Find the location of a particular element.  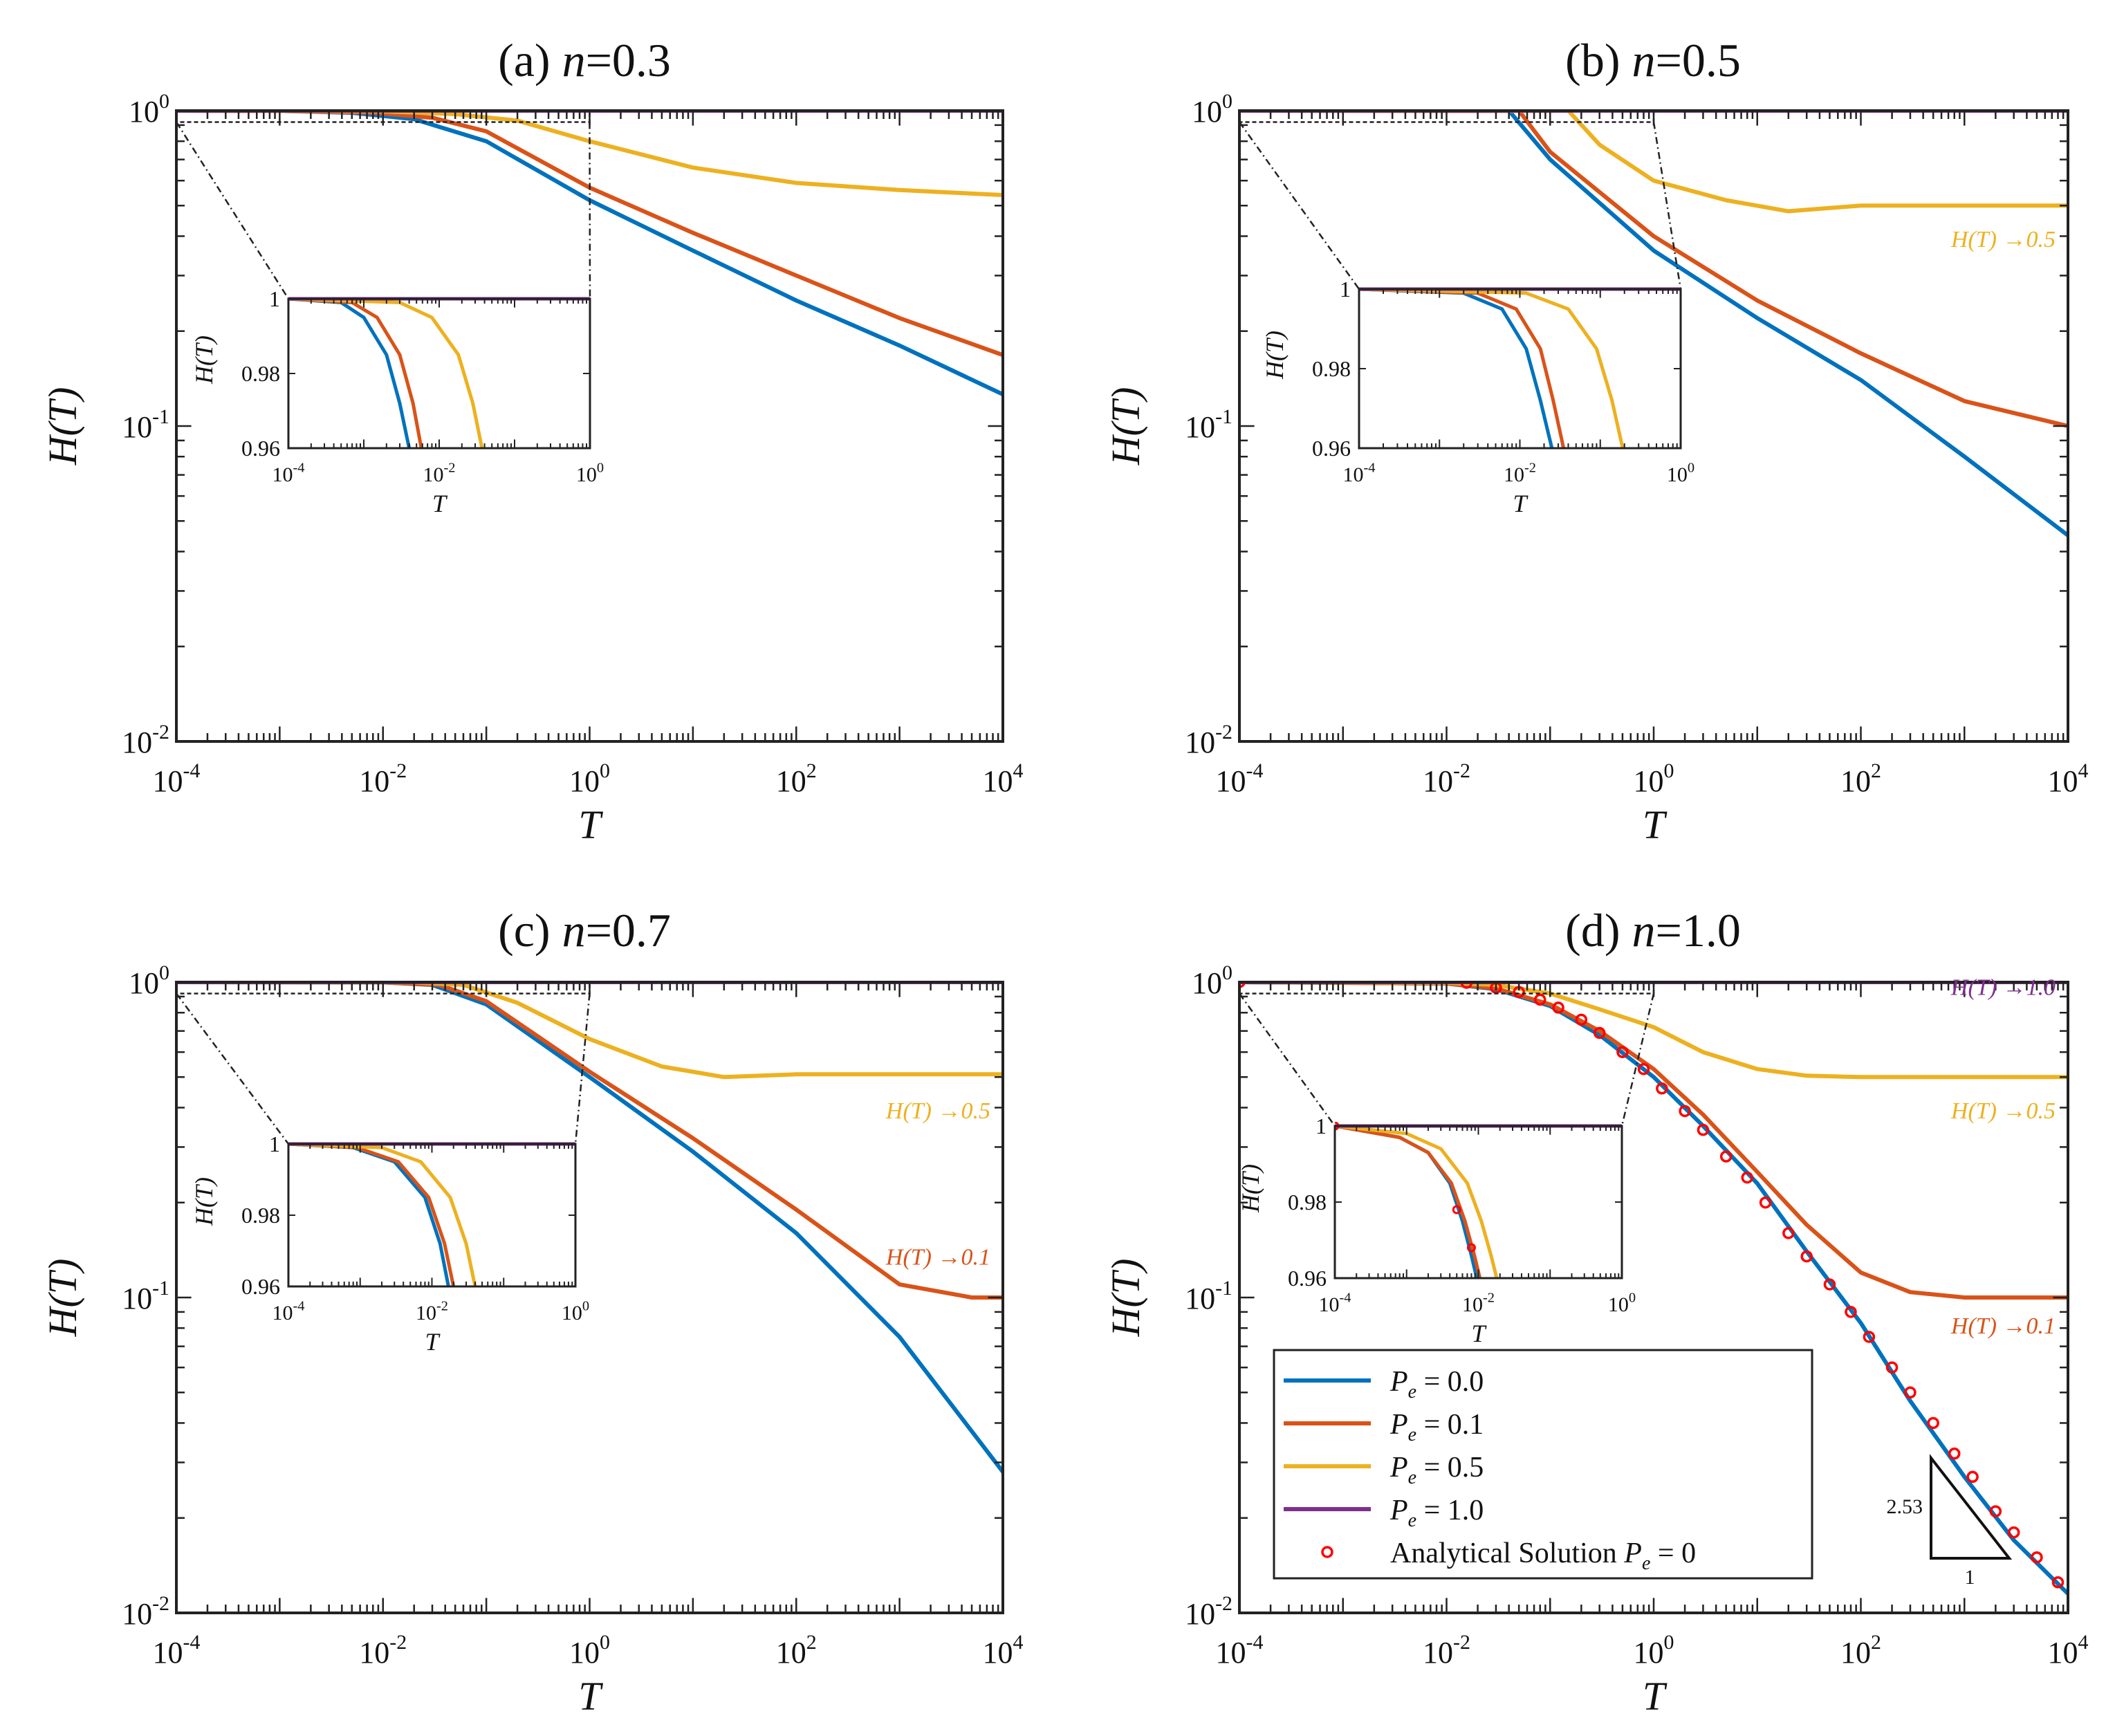

inset-y-tick-label: 1 is located at coordinates (1321, 1126).